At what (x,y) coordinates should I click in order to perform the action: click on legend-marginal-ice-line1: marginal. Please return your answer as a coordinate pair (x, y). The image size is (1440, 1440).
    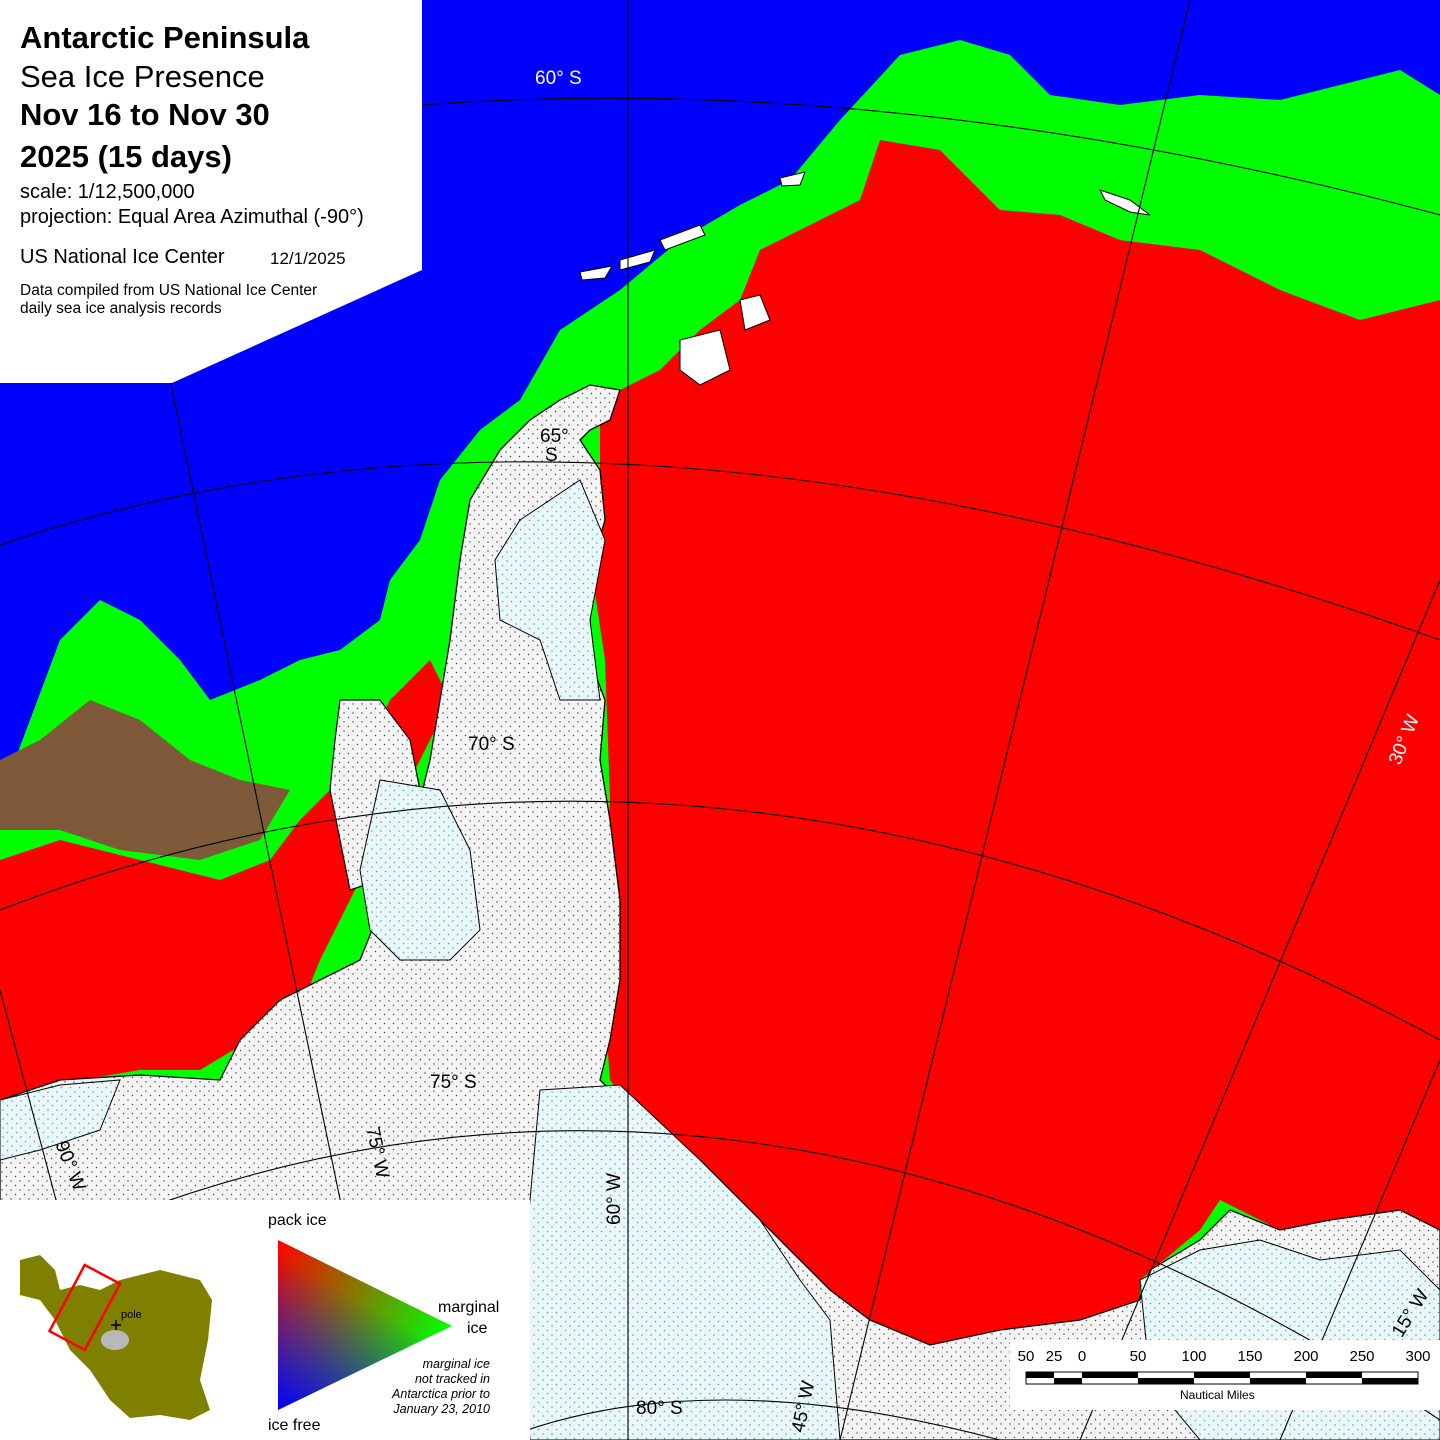
    Looking at the image, I should click on (469, 1307).